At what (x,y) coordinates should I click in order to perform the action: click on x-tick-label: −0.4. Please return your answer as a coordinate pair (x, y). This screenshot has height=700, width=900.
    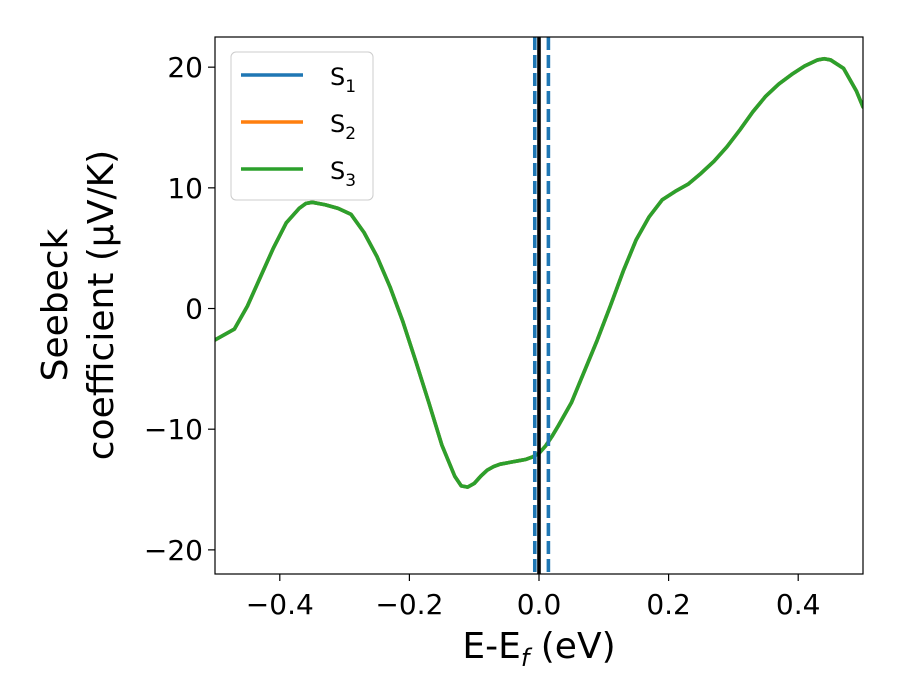
    Looking at the image, I should click on (280, 604).